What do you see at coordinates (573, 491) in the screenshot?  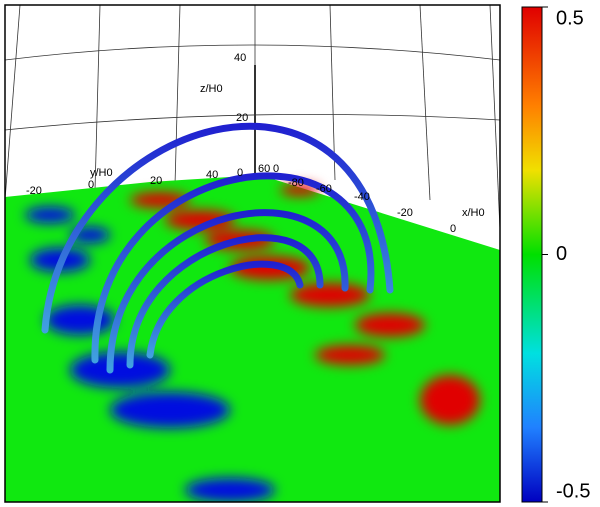 I see `colorbar-tick-label: -0.5` at bounding box center [573, 491].